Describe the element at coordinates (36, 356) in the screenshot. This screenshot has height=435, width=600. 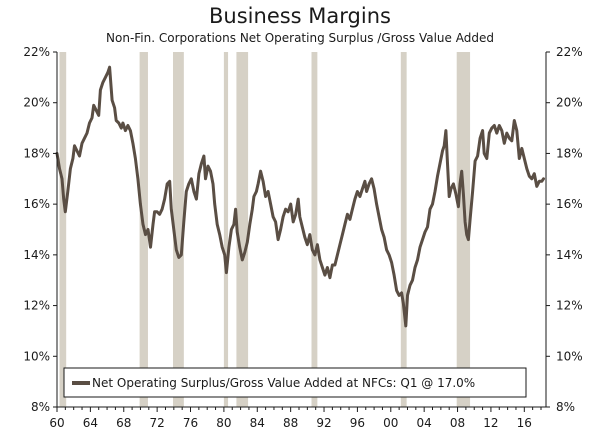
I see `y-tick-label-left: 10%` at that location.